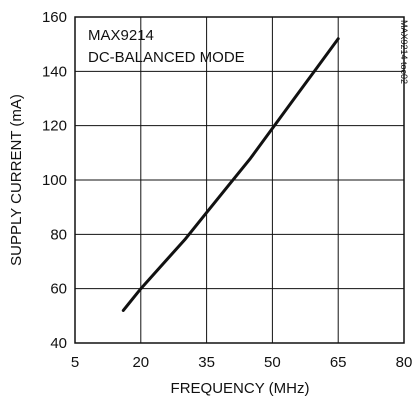  Describe the element at coordinates (54, 71) in the screenshot. I see `y-tick-label: 140` at that location.